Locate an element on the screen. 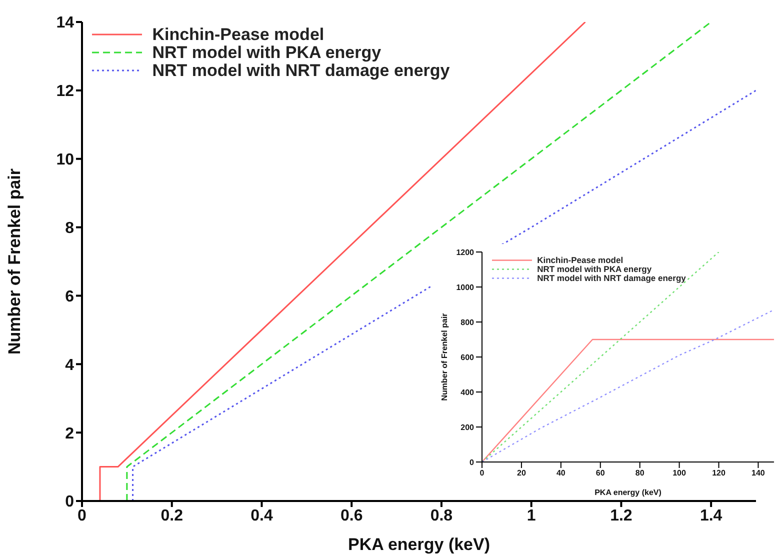 This screenshot has width=775, height=556. y-tick-label: 4 is located at coordinates (69, 365).